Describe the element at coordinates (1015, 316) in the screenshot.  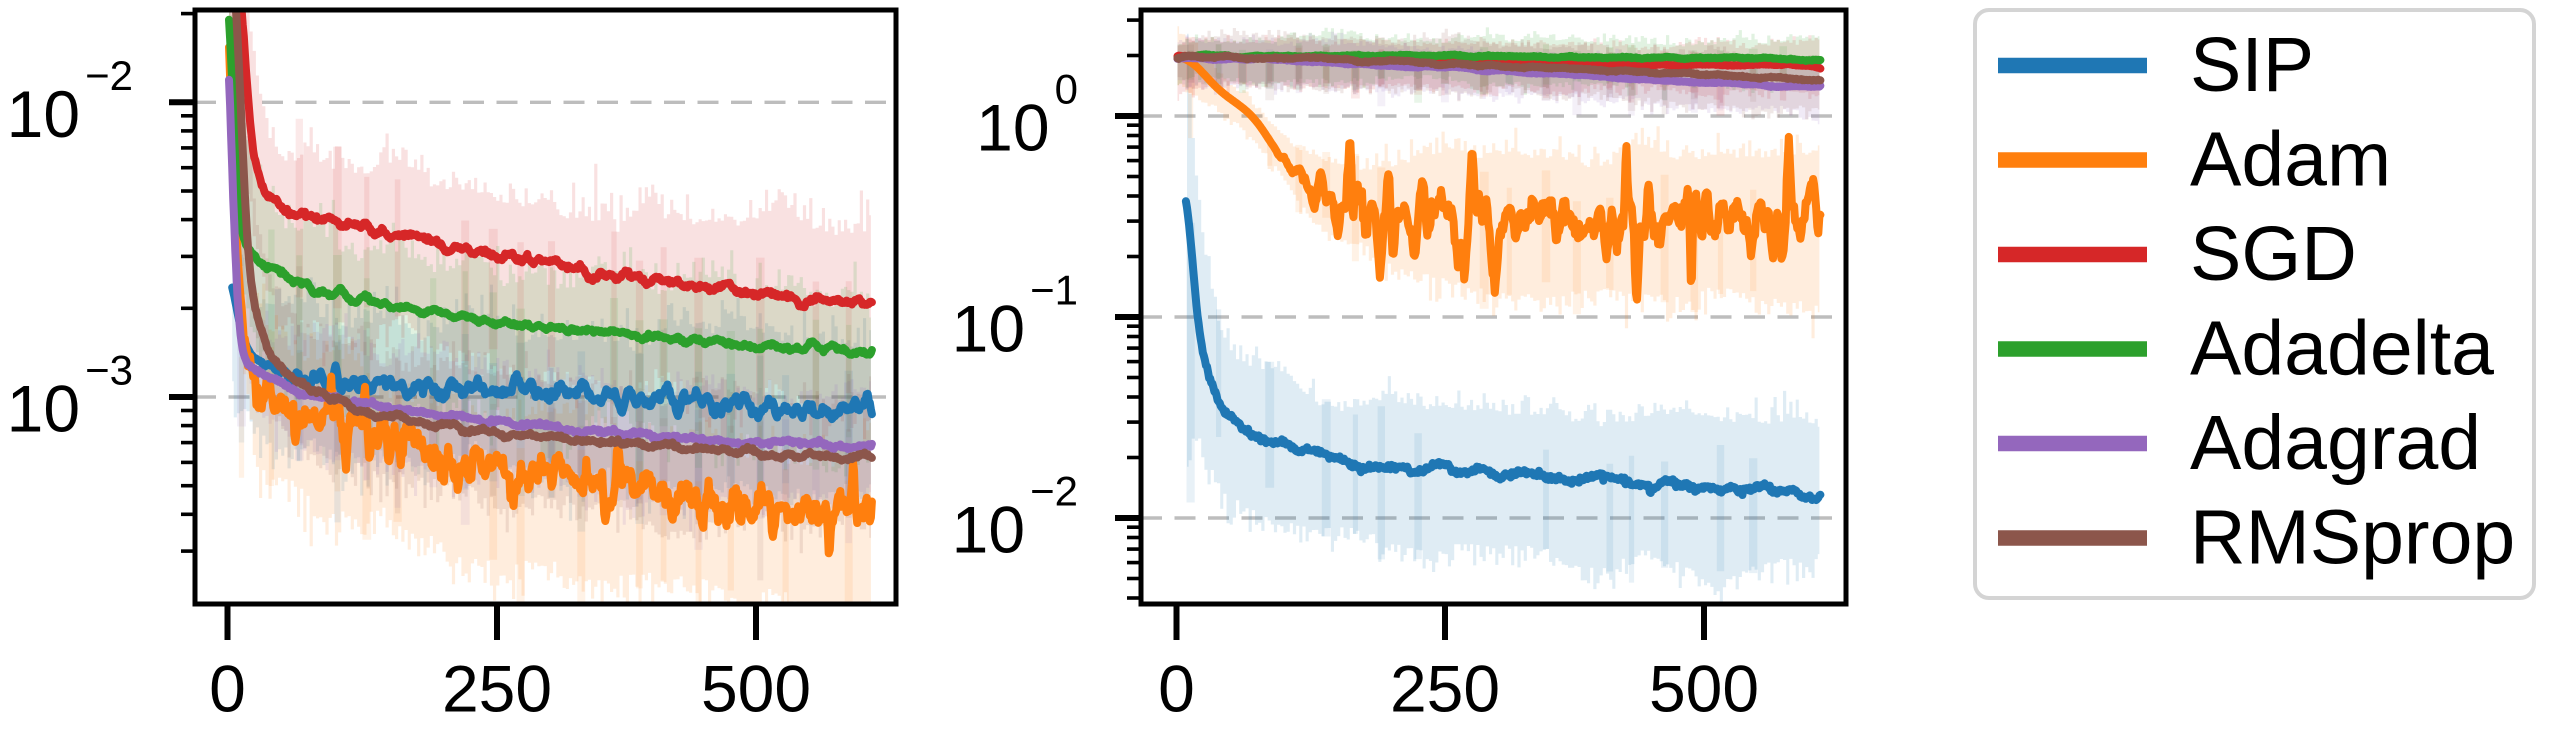
I see `svg-text: 10⁻¹` at that location.